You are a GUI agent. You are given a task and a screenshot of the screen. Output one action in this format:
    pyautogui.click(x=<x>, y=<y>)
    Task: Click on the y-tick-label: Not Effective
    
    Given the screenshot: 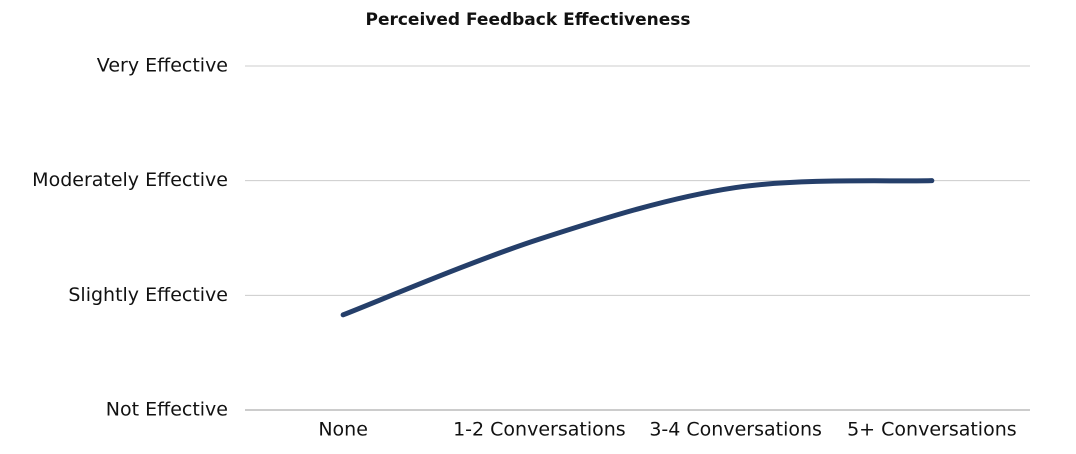 What is the action you would take?
    pyautogui.click(x=167, y=410)
    